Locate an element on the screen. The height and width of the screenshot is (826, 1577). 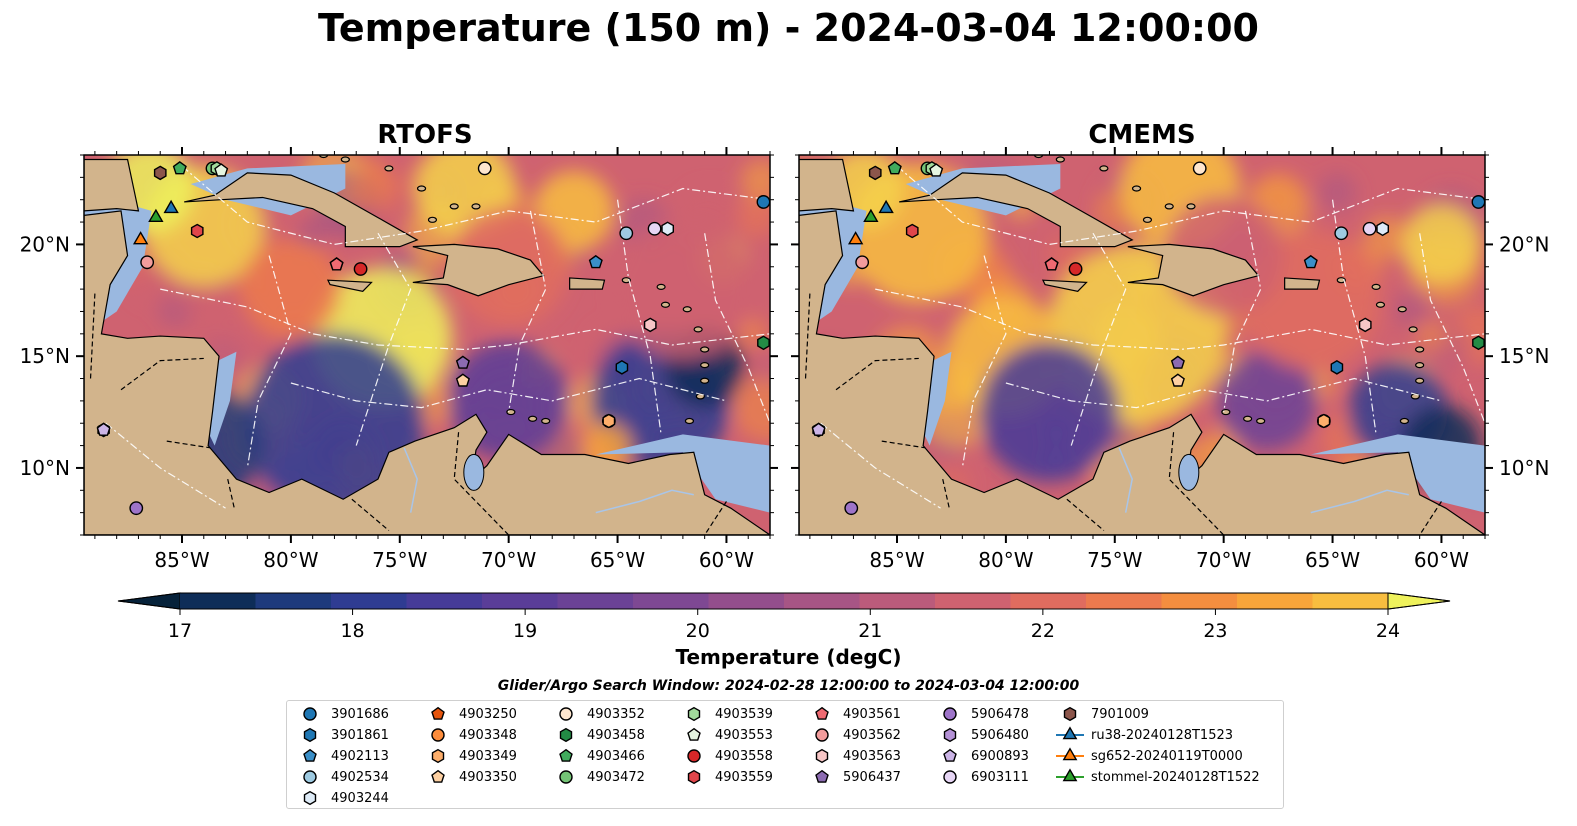
legend-item: 4903562 is located at coordinates (854, 735).